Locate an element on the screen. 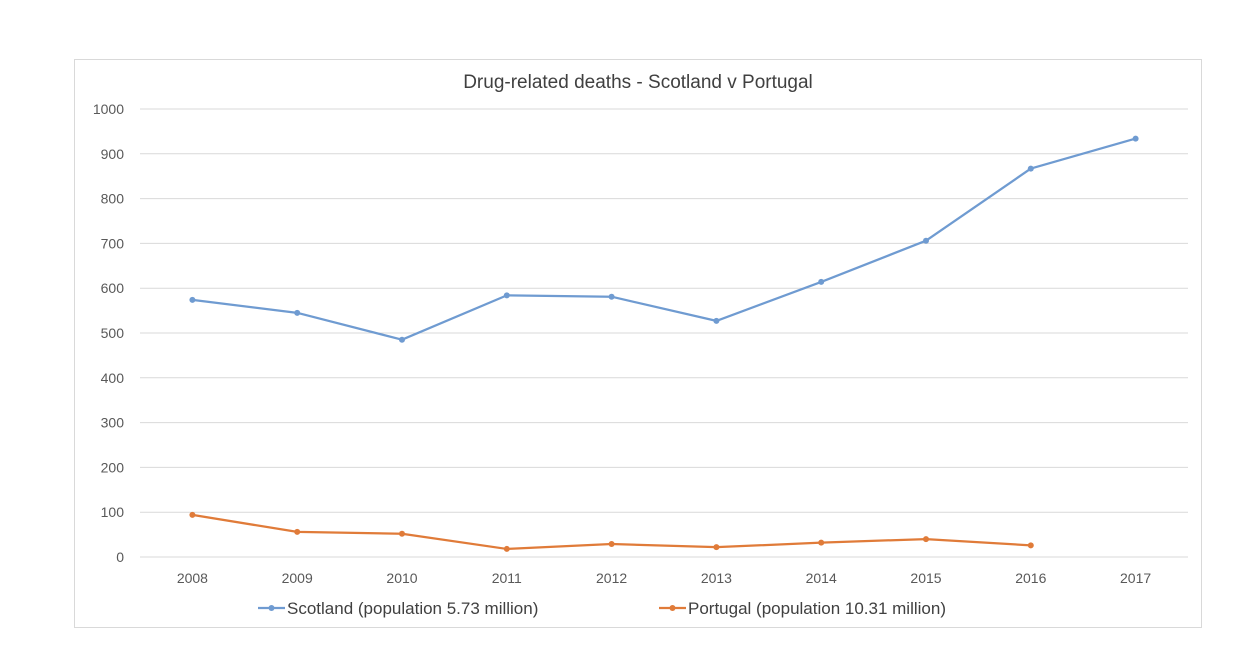  x-tick-label: 2014 is located at coordinates (821, 578).